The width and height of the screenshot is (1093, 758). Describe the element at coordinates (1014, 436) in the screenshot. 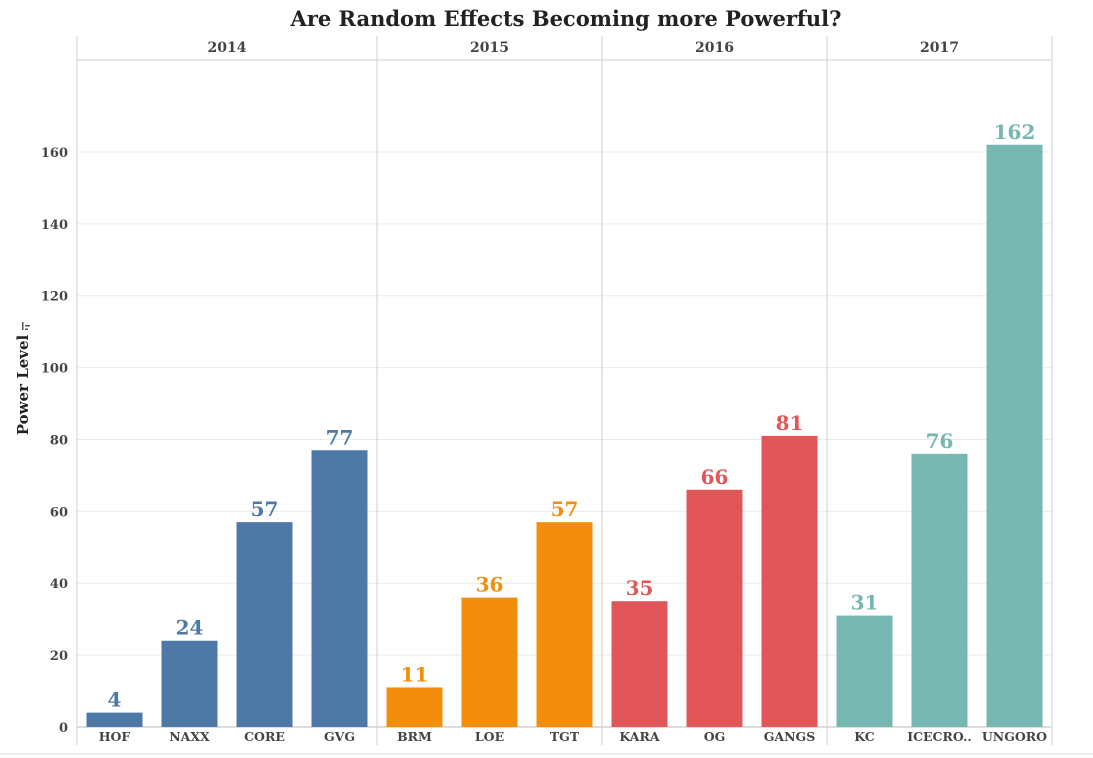

I see `bar-ungoro` at that location.